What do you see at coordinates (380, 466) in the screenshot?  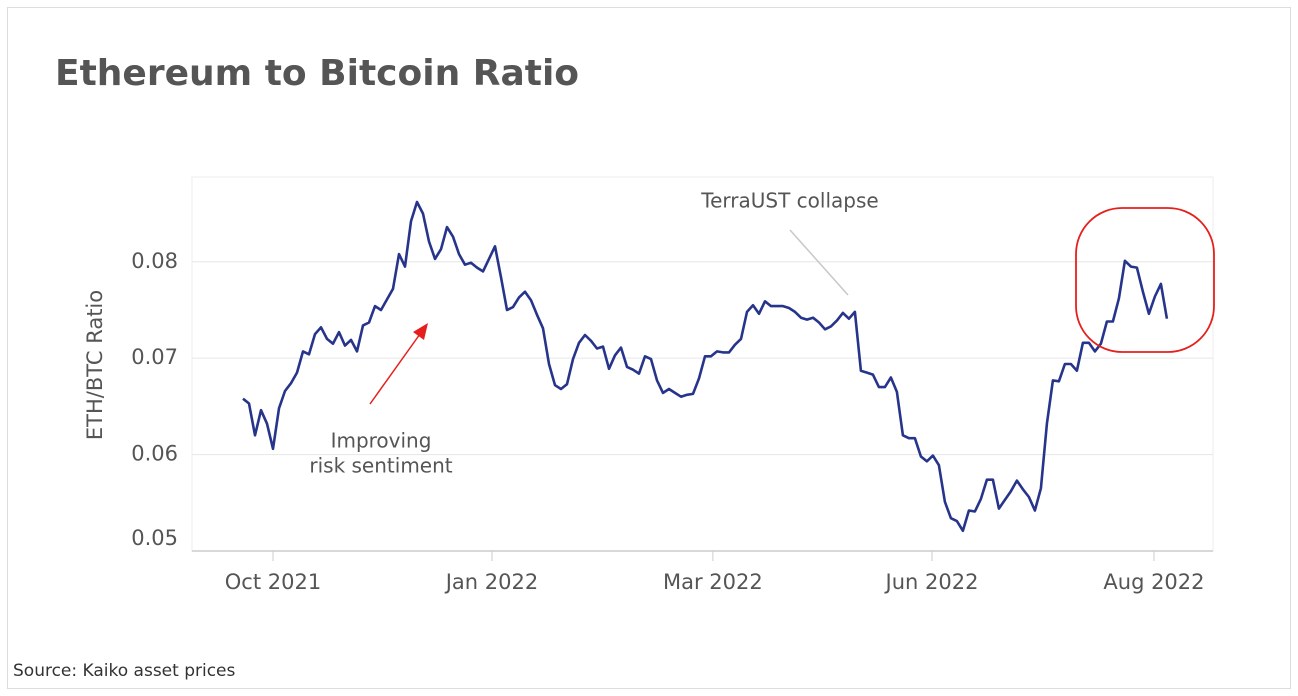 I see `annotation: risk sentiment` at bounding box center [380, 466].